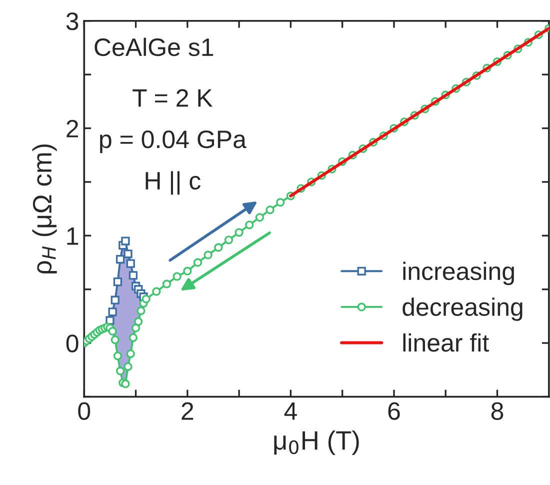 The height and width of the screenshot is (485, 550). Describe the element at coordinates (72, 129) in the screenshot. I see `y-tick-label: 2` at that location.